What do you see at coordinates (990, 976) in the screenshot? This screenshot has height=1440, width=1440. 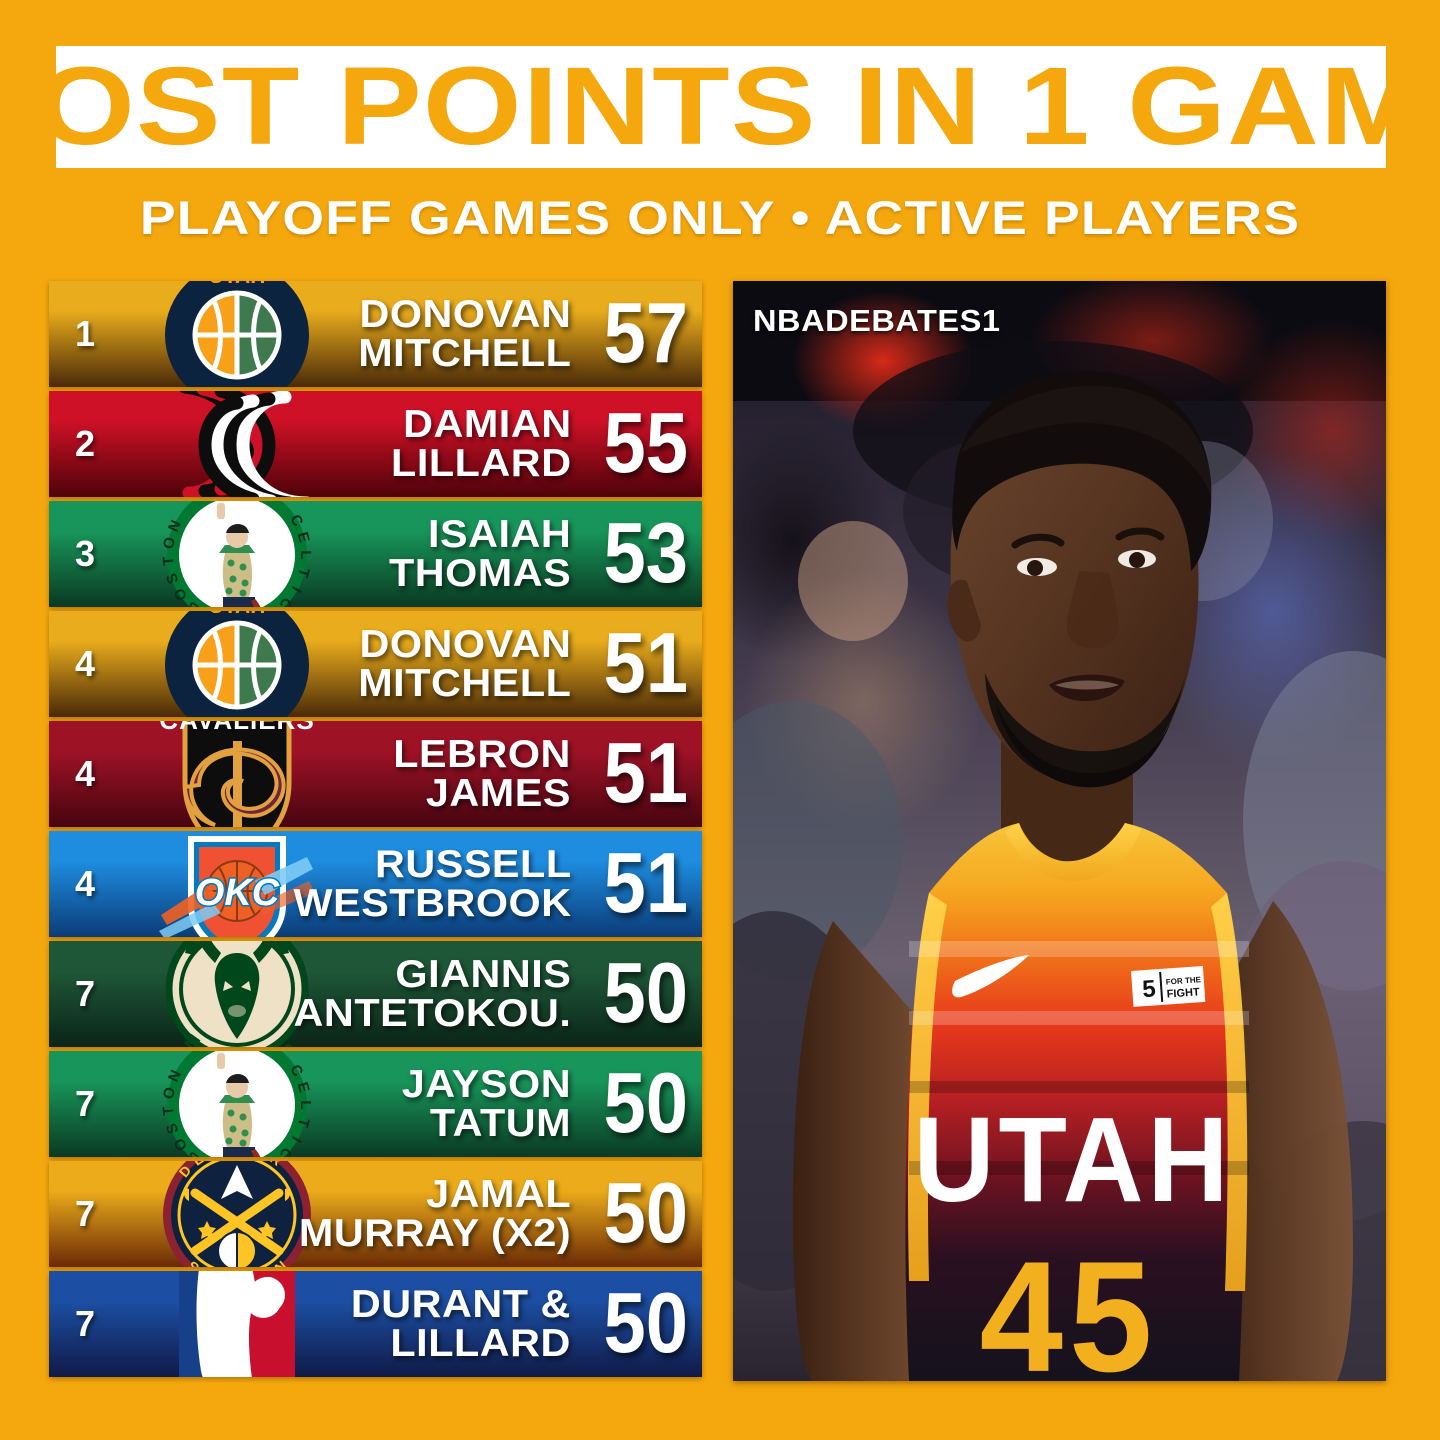 I see `nike-swoosh-icon` at bounding box center [990, 976].